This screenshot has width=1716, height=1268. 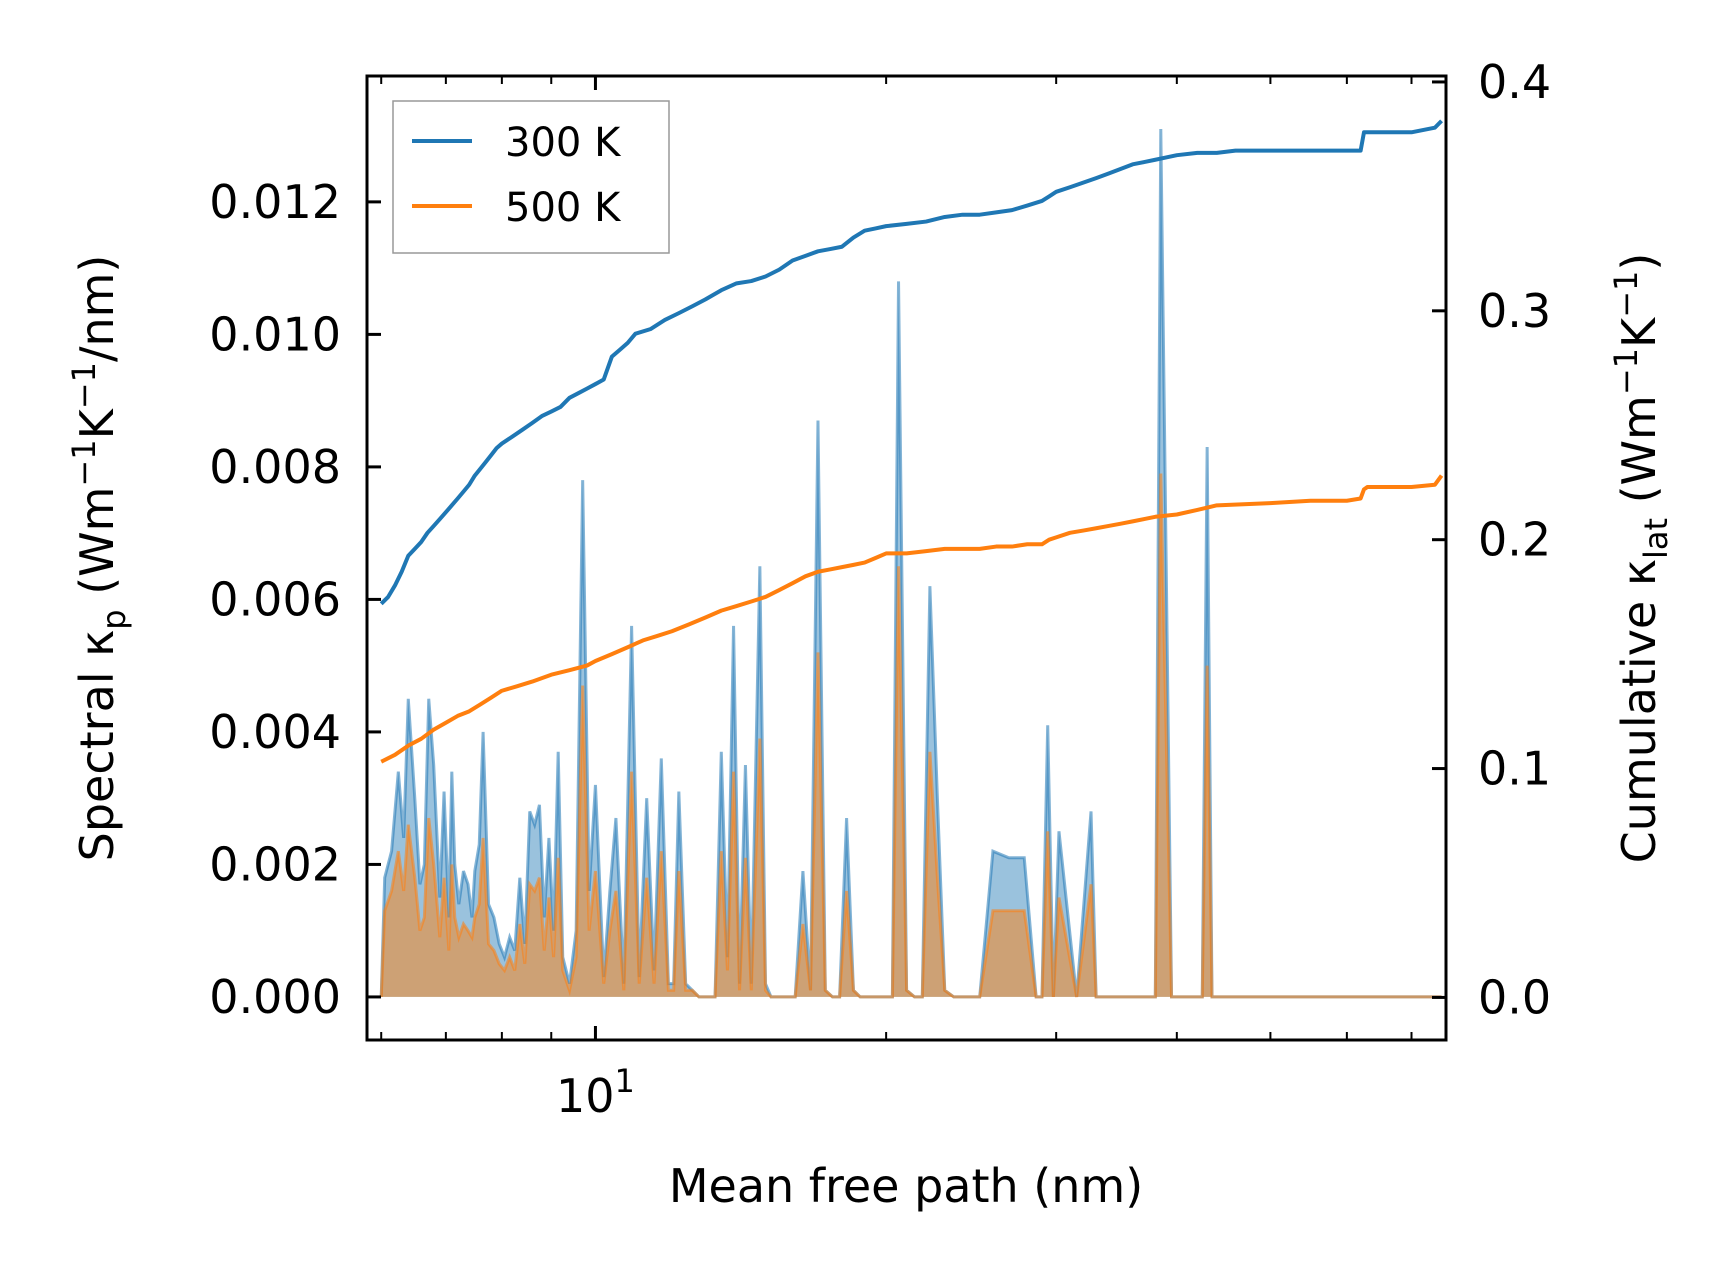 I want to click on legend-label-300k: 300 K, so click(x=563, y=143).